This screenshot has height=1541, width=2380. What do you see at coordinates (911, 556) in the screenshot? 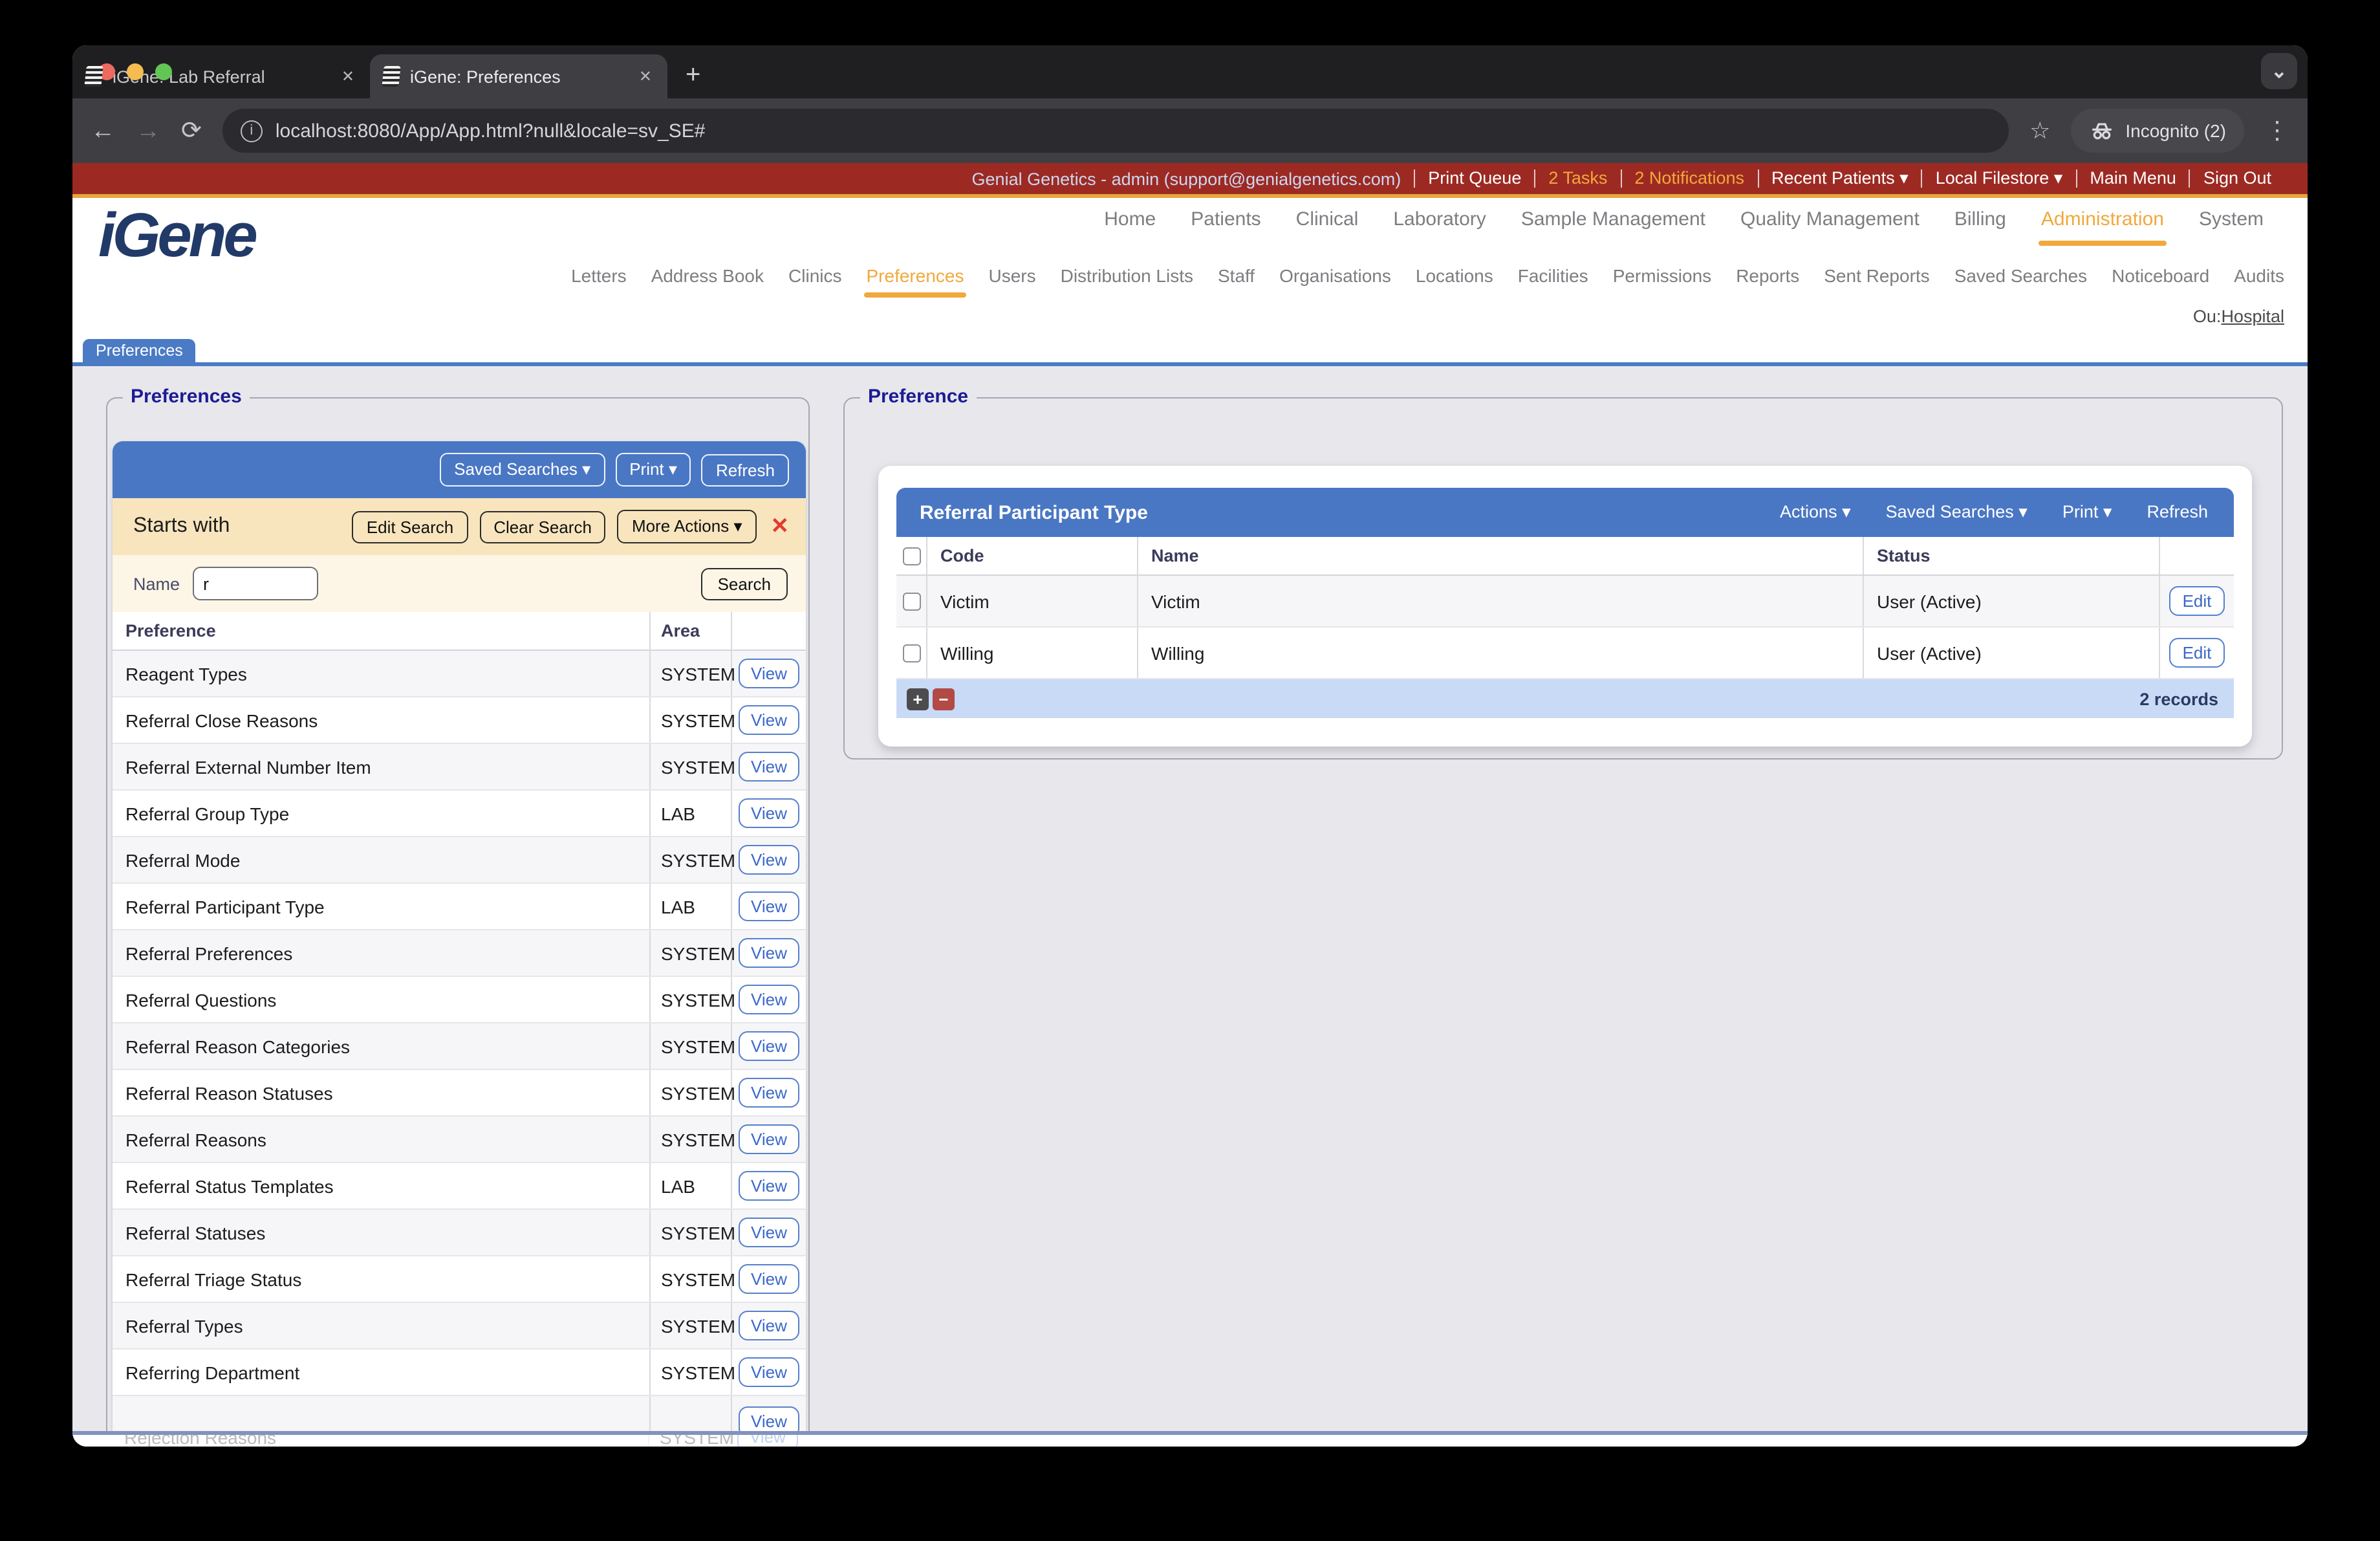
I see `select-all-checkbox` at bounding box center [911, 556].